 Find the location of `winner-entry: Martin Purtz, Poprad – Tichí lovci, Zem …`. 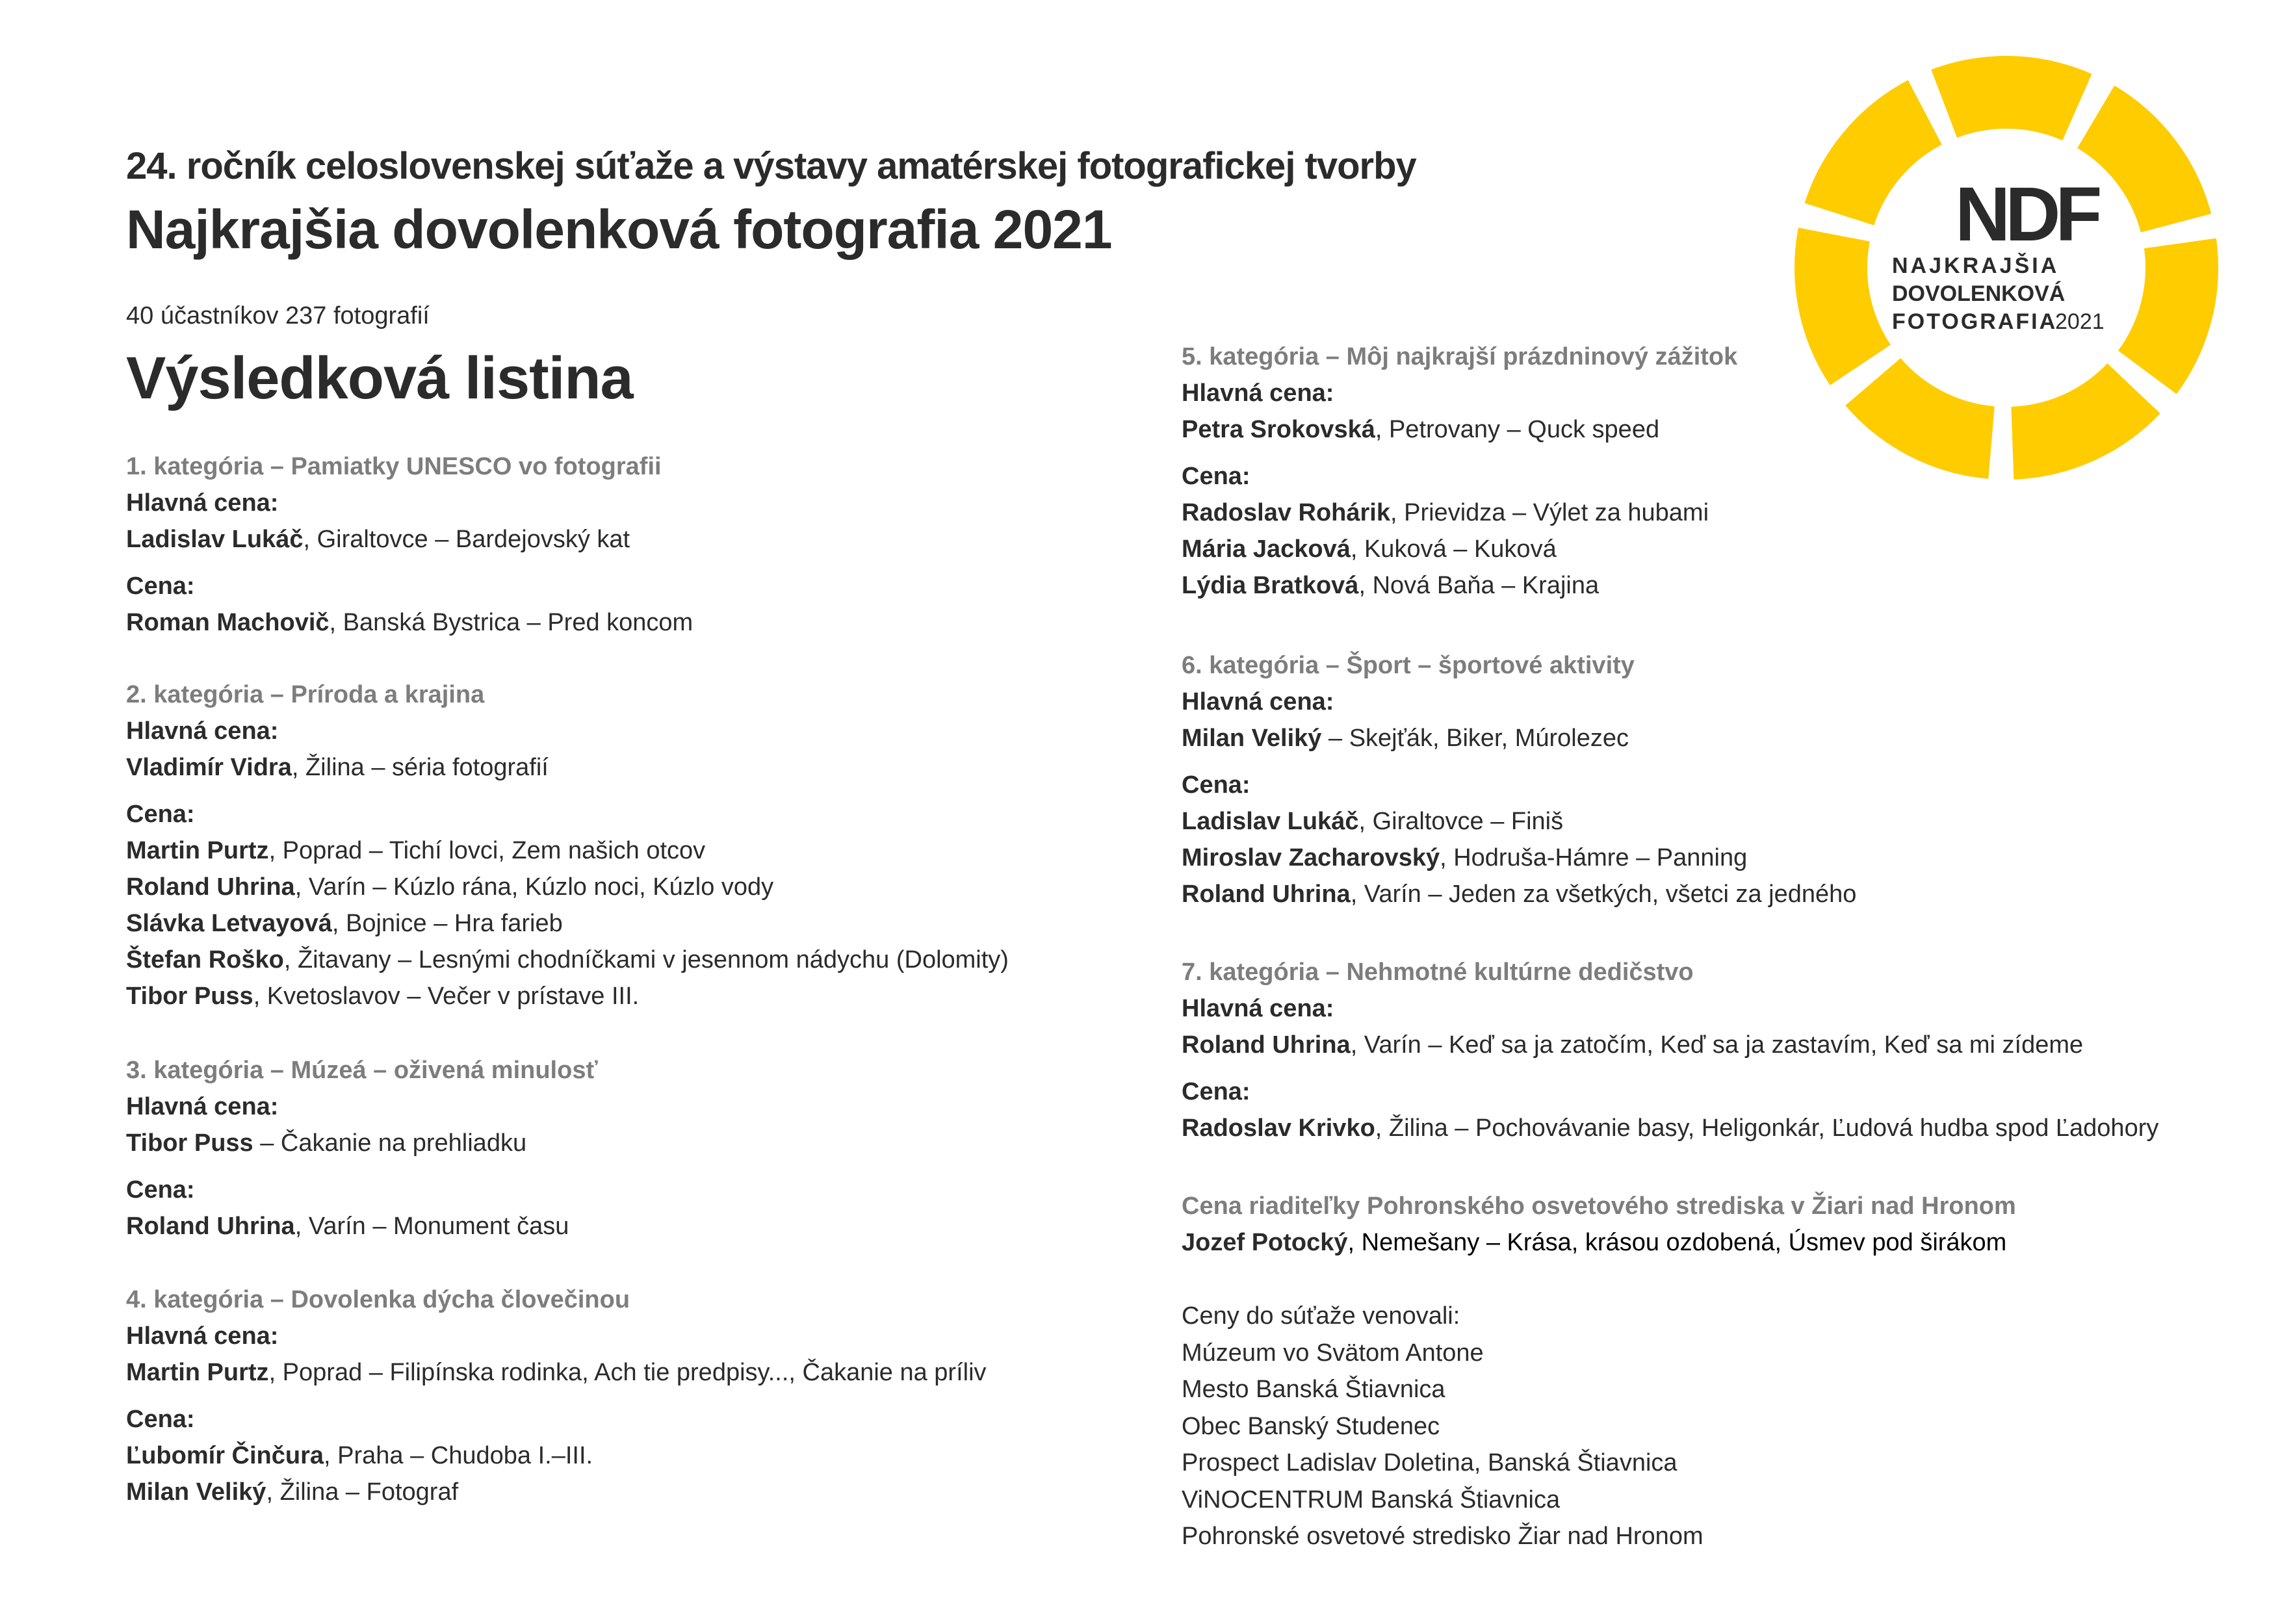

winner-entry: Martin Purtz, Poprad – Tichí lovci, Zem … is located at coordinates (567, 850).